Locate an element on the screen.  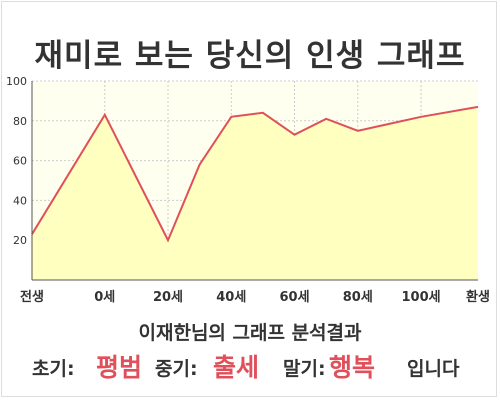
y-tick-label: 40 is located at coordinates (20, 200).